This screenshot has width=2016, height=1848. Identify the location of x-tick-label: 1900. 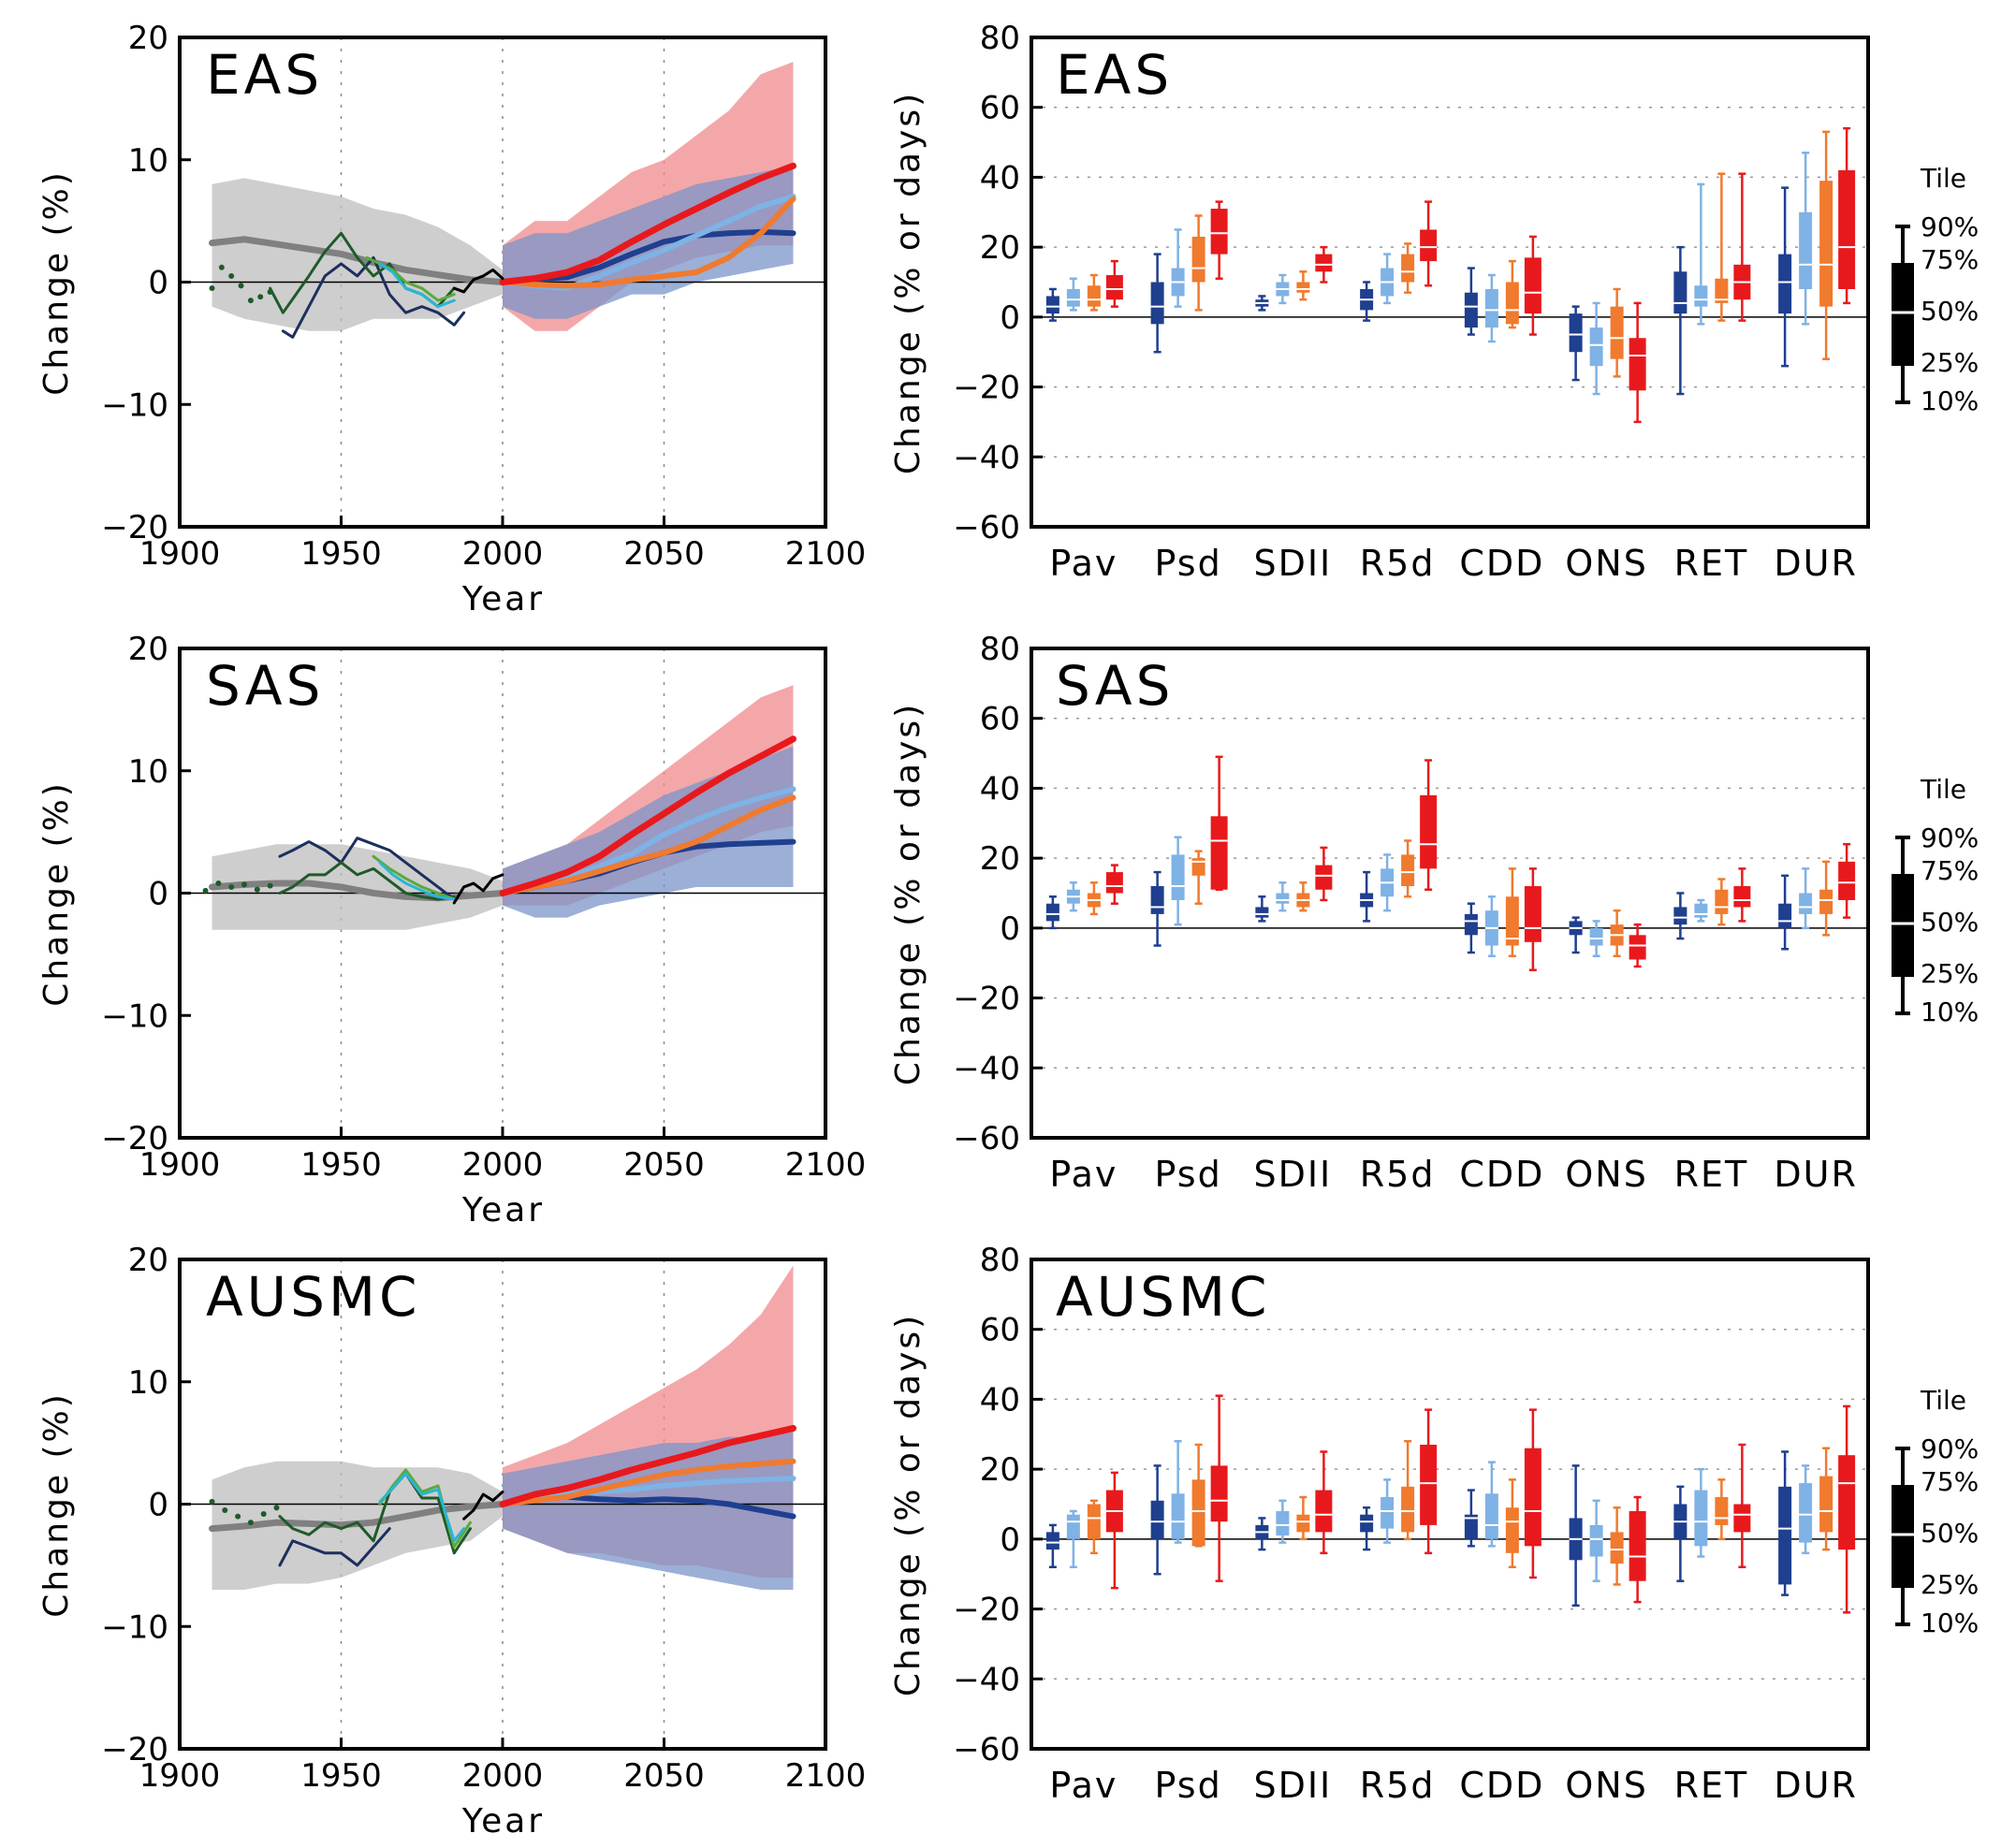
(180, 554).